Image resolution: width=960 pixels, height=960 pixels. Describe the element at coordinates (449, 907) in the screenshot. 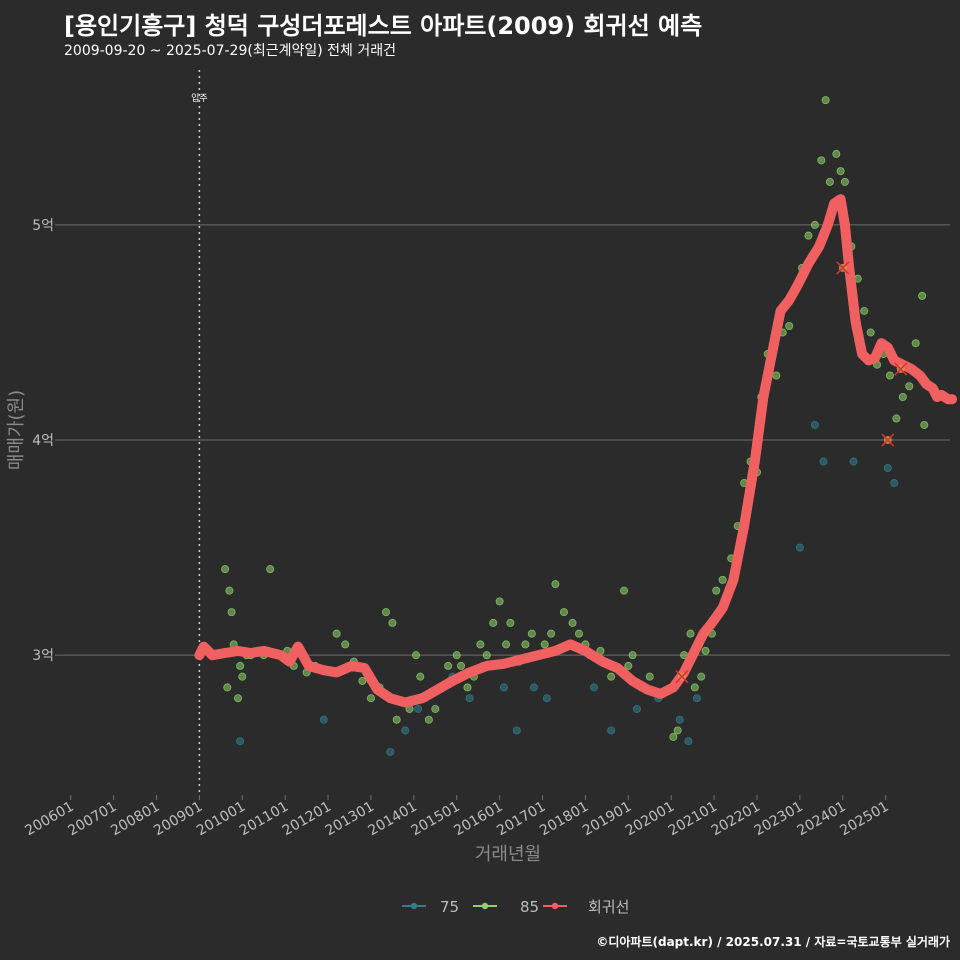

I see `legend-label: 75` at that location.